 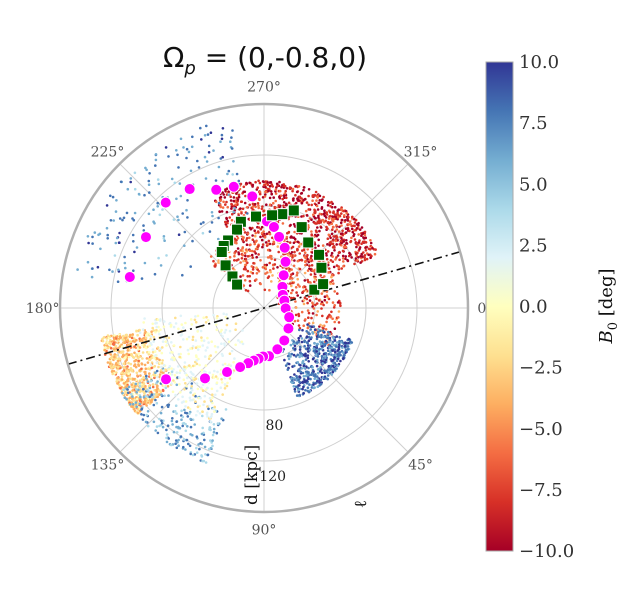 What do you see at coordinates (533, 307) in the screenshot?
I see `colorbar-tick-label: 0.0` at bounding box center [533, 307].